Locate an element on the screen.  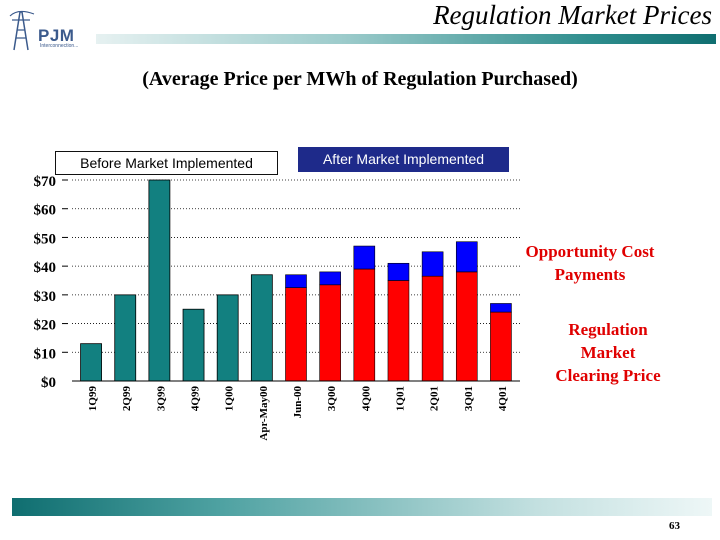
x-tick-label: 4Q99 is located at coordinates (196, 399).